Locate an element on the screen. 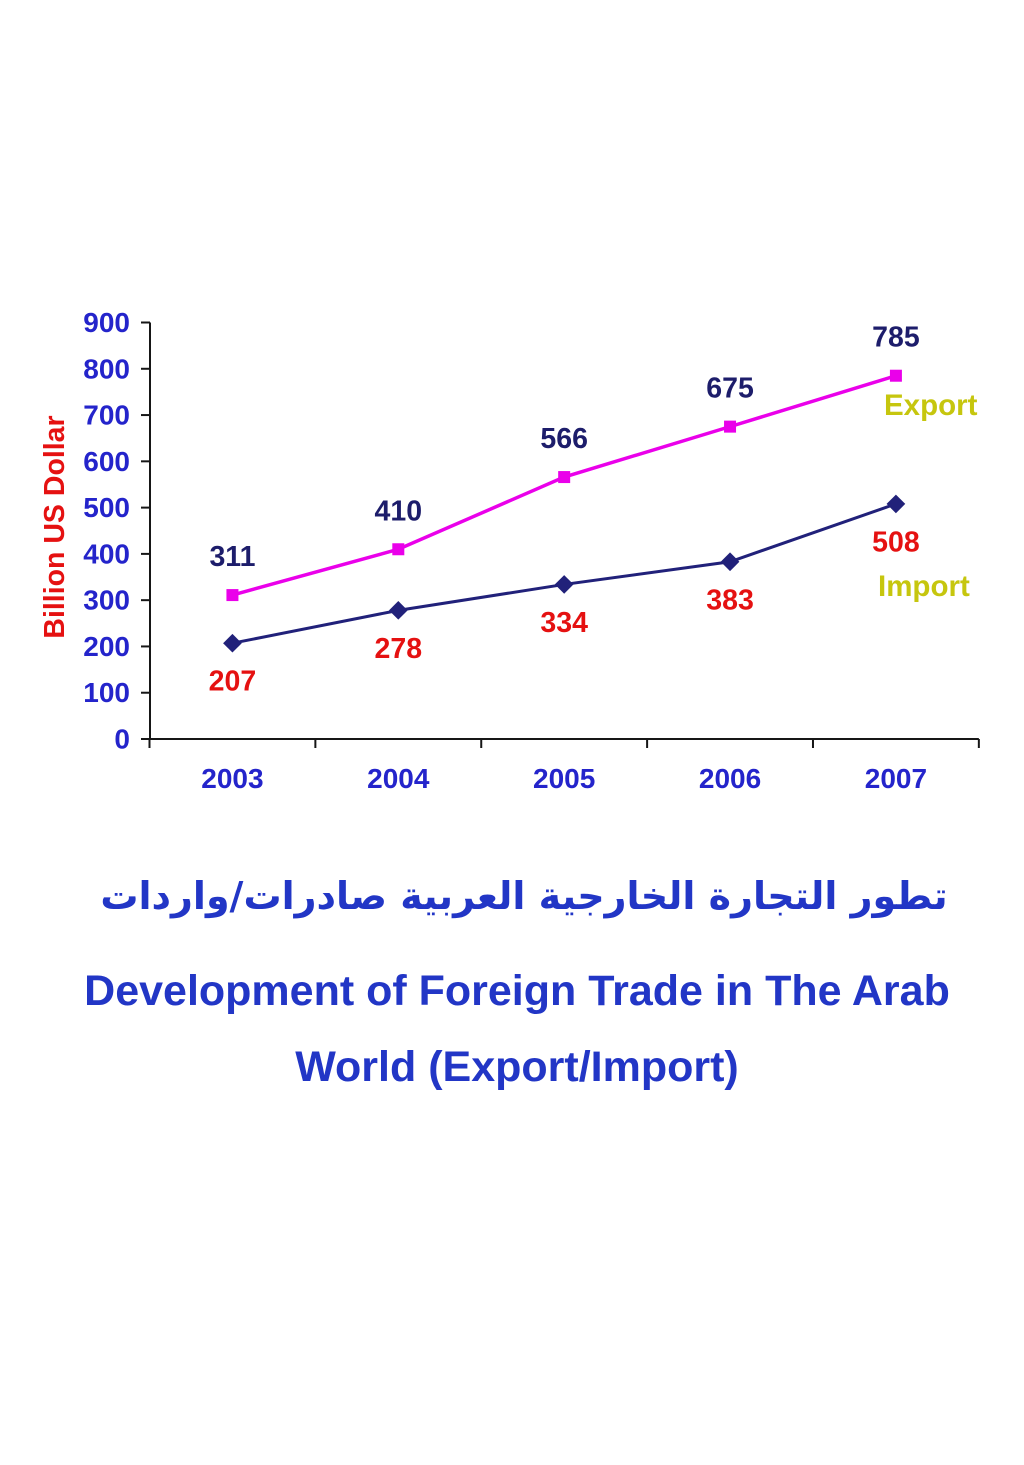 The image size is (1024, 1465). y-tick-label: 700 is located at coordinates (106, 415).